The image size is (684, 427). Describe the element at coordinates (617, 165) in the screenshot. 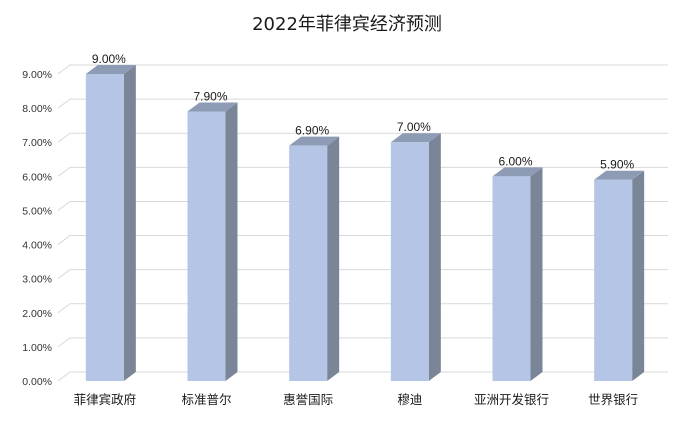

I see `data-label: 5.90%` at that location.